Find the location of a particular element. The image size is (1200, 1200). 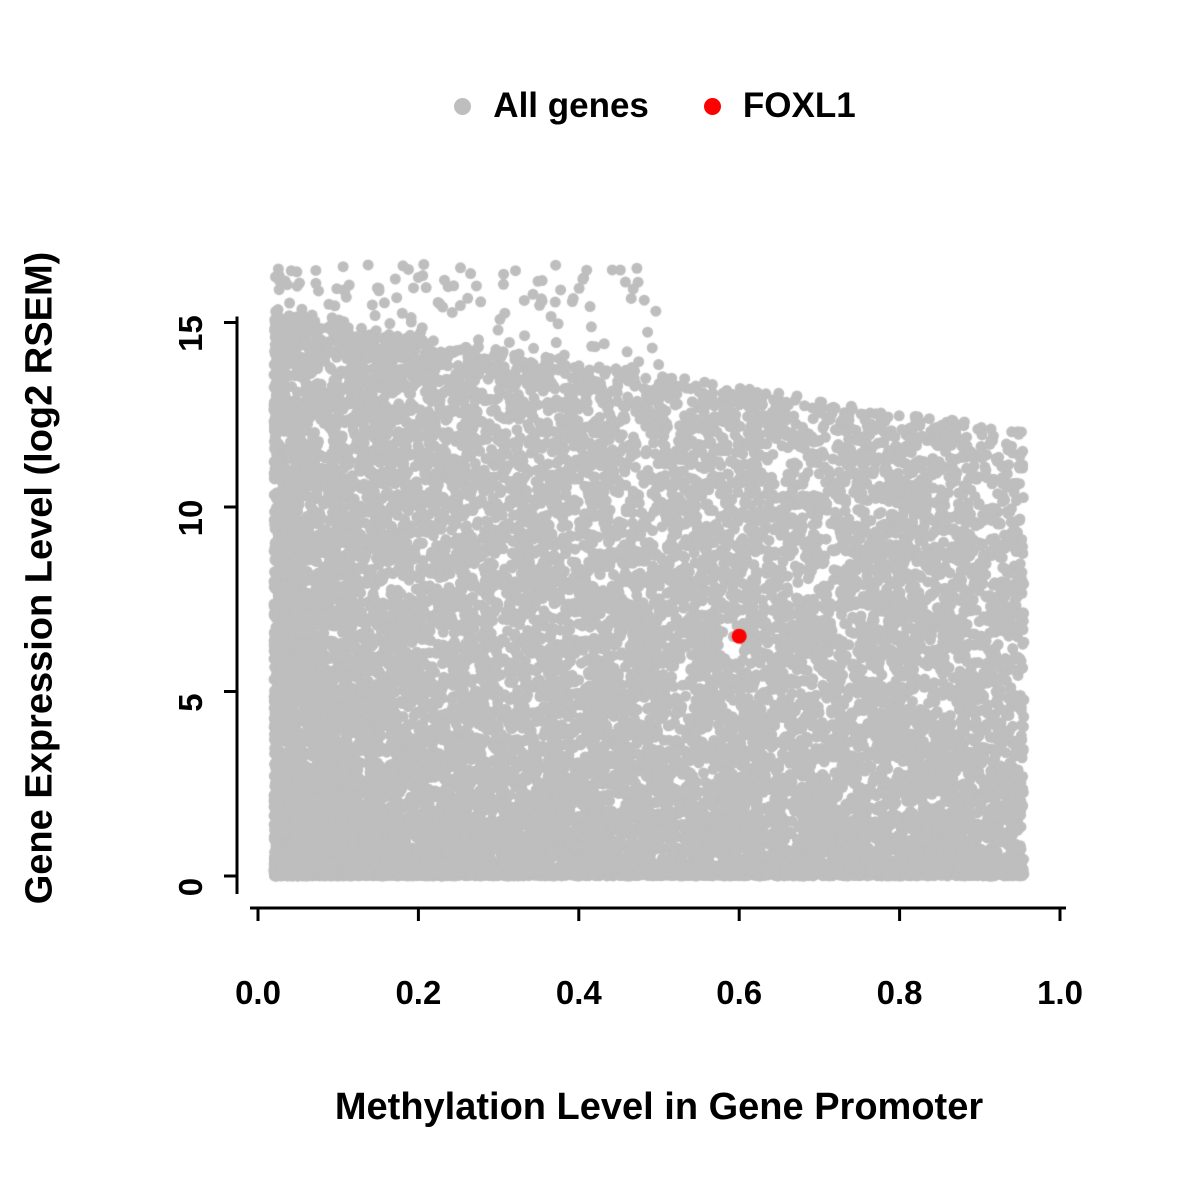

y-tick-label: 0 is located at coordinates (190, 887).